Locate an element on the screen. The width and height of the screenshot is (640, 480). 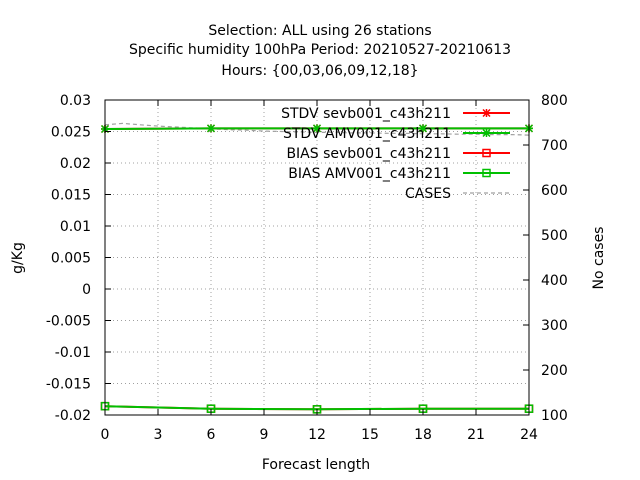
y-tick-label: 0.01 is located at coordinates (75, 227).